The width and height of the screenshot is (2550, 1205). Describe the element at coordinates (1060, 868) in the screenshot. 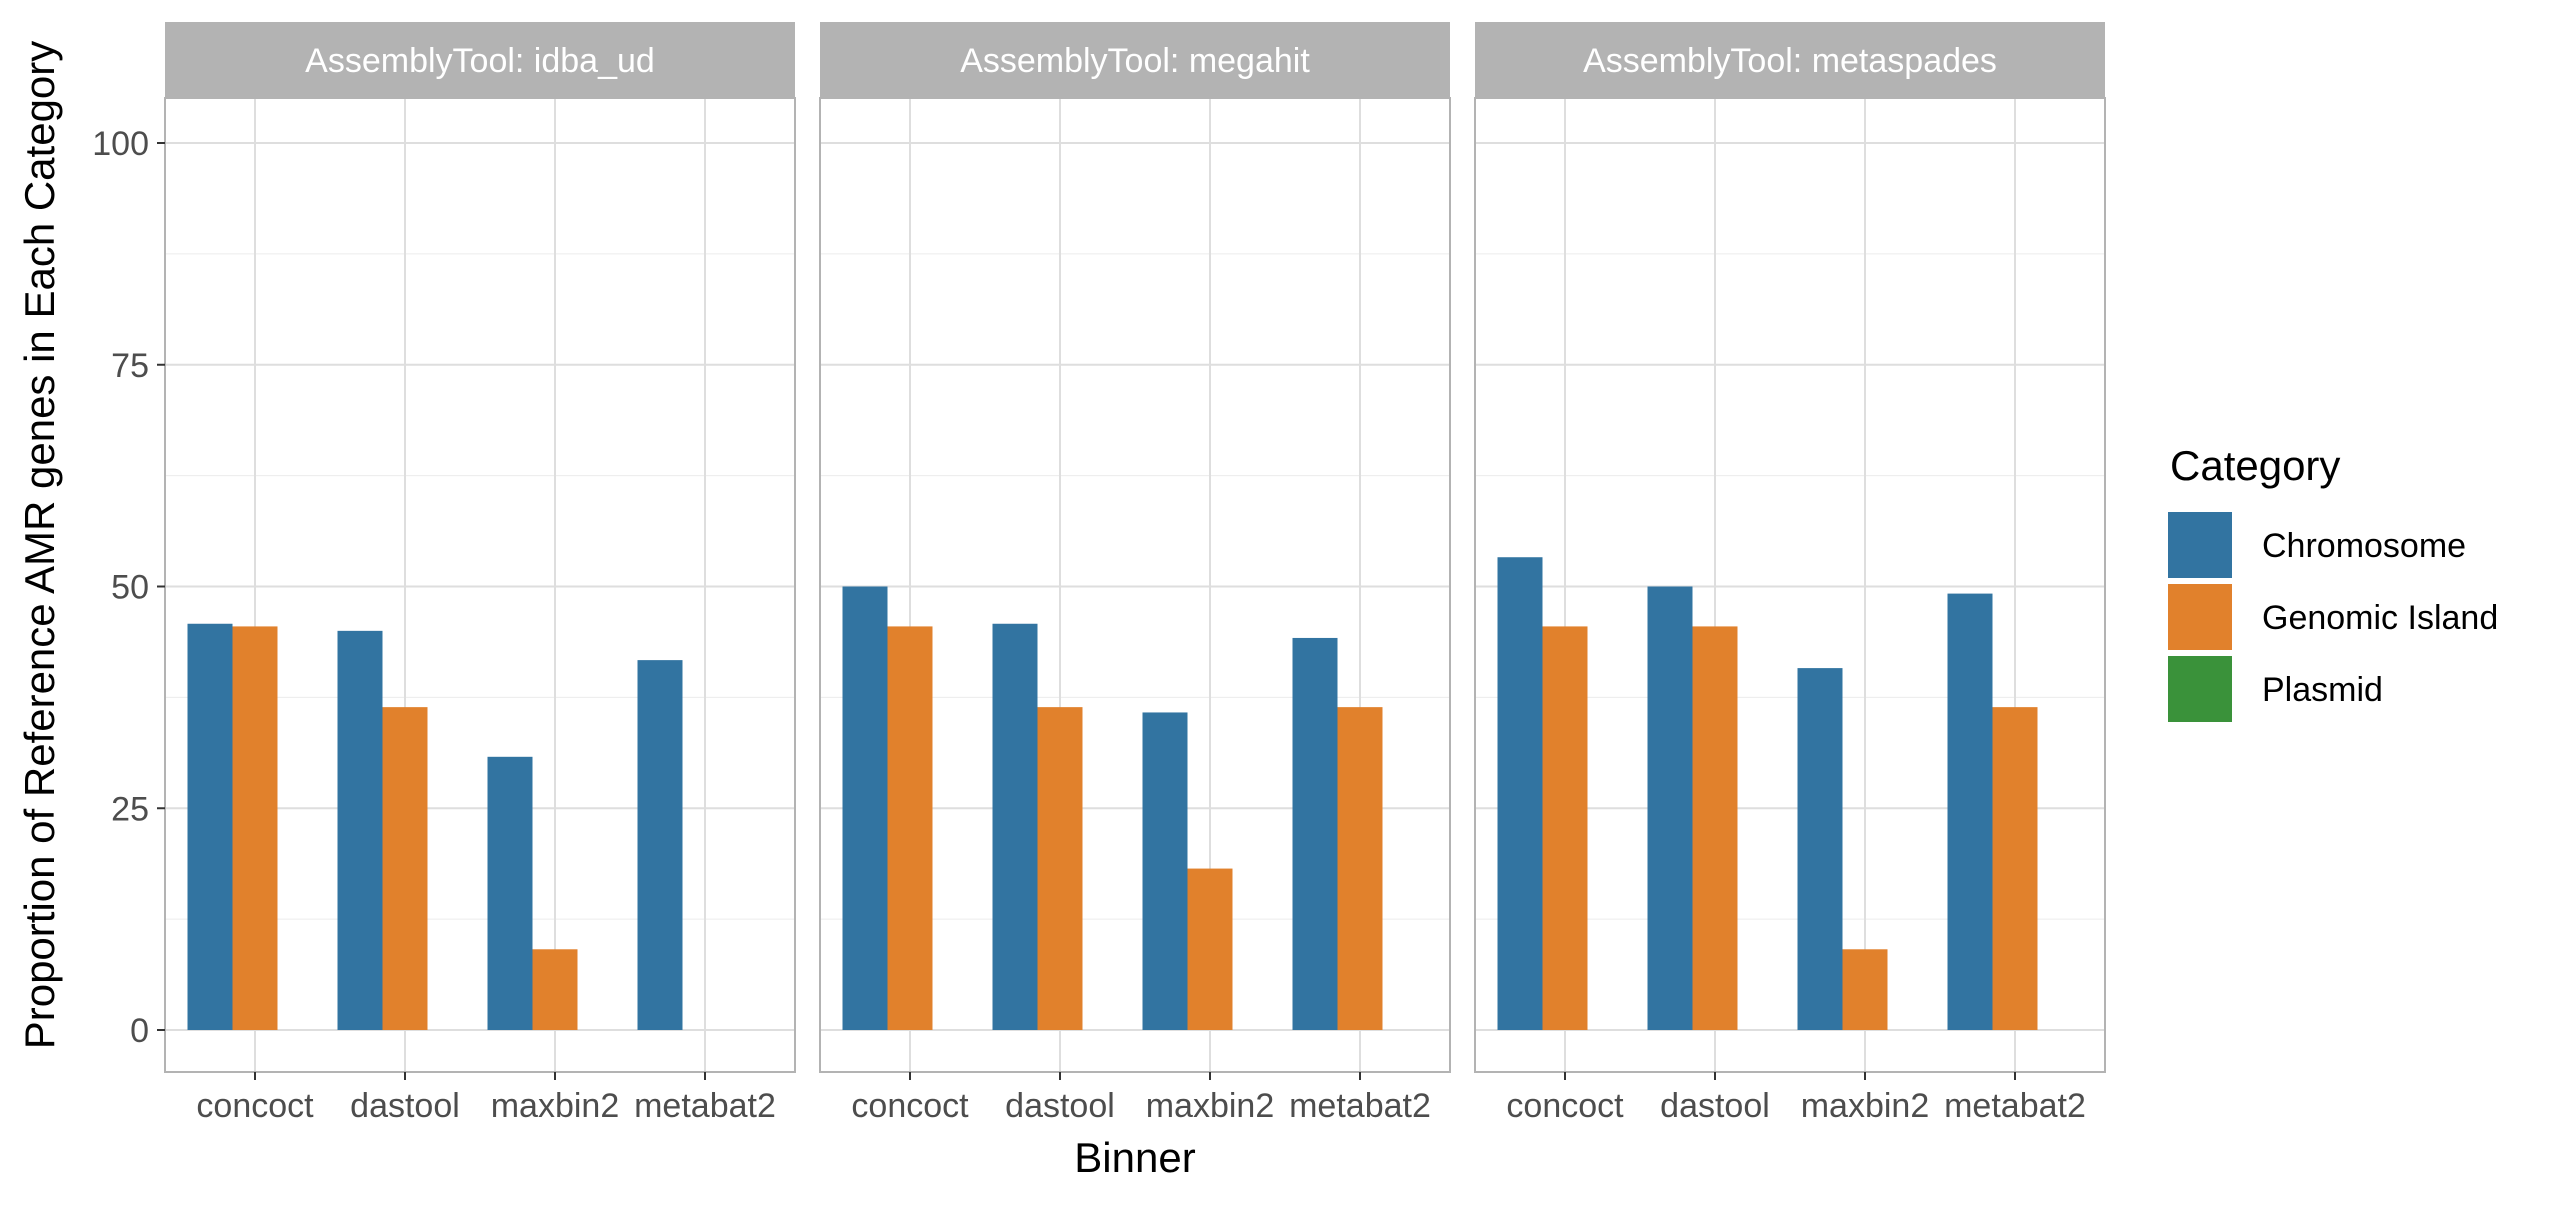

I see `bar-megahit-dastool-genomic-island` at that location.